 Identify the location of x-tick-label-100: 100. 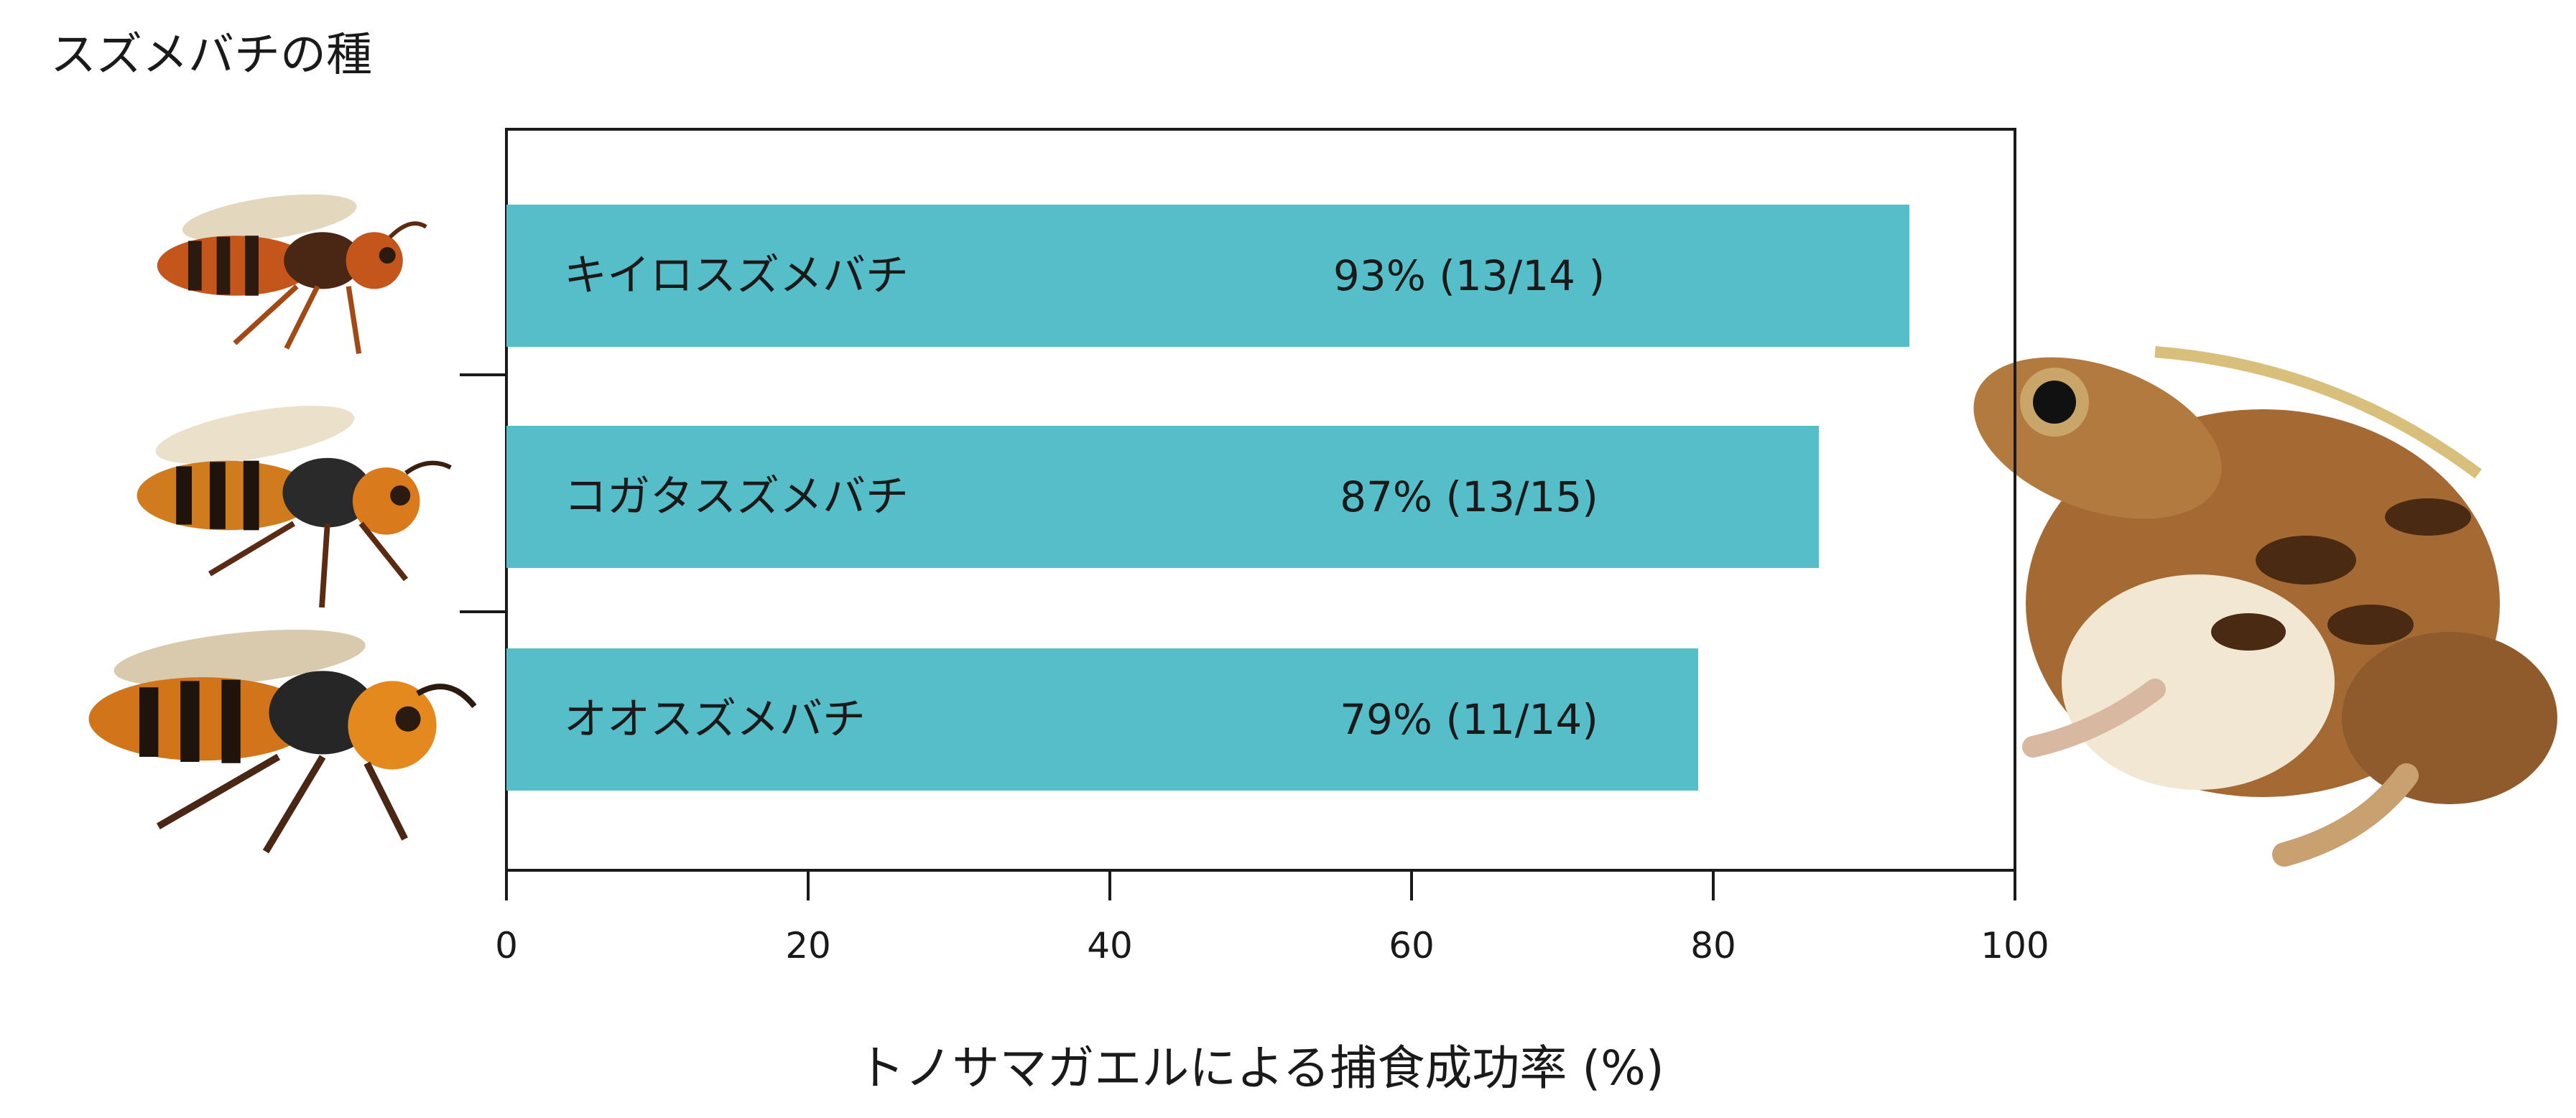
(2014, 945).